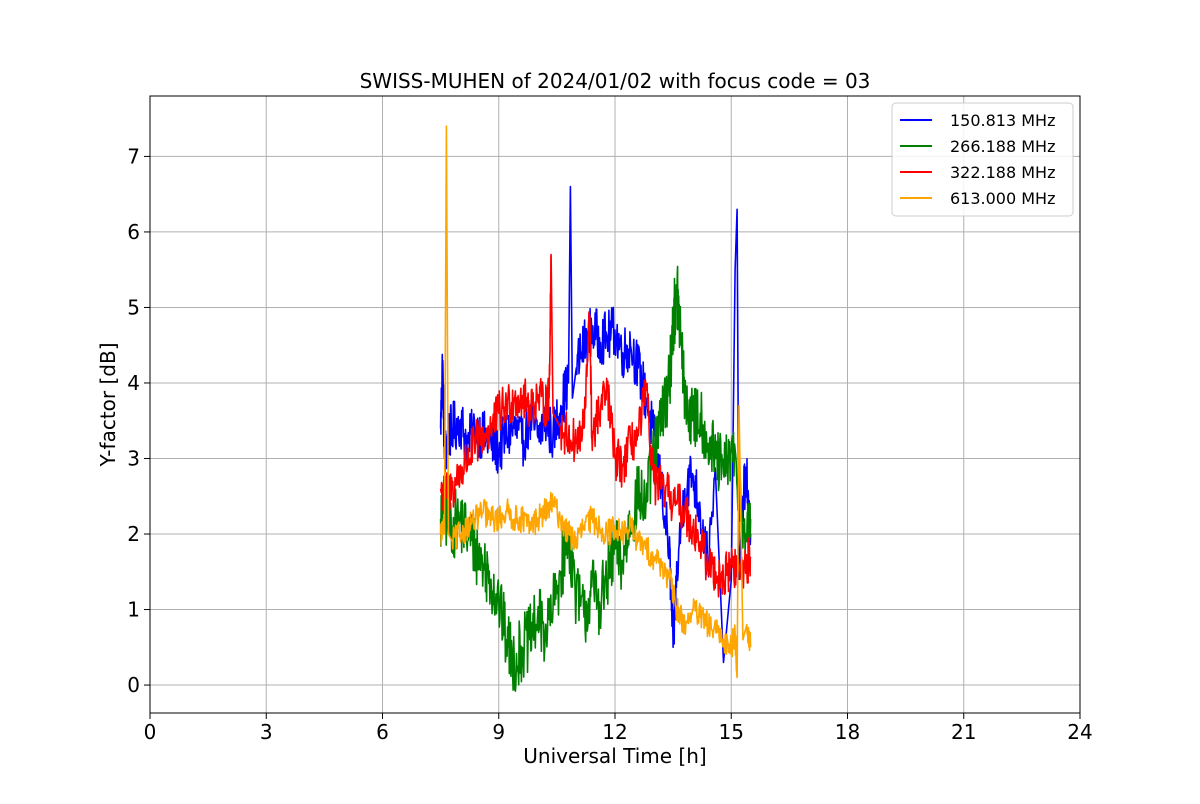  I want to click on y-tick-label: 3, so click(133, 458).